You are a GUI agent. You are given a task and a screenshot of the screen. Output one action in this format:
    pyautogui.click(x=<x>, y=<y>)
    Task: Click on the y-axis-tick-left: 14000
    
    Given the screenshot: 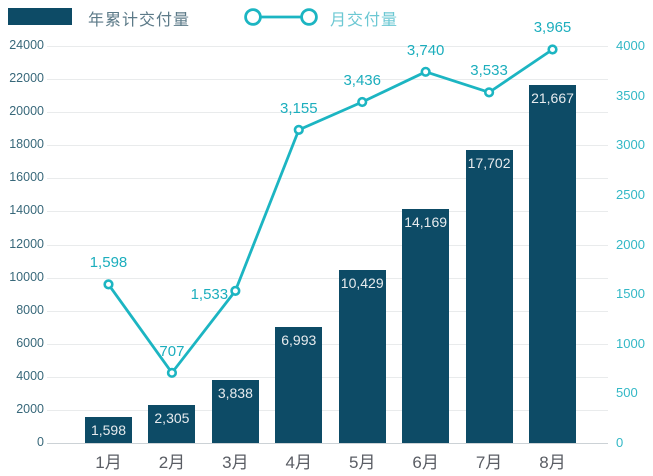 What is the action you would take?
    pyautogui.click(x=26, y=210)
    